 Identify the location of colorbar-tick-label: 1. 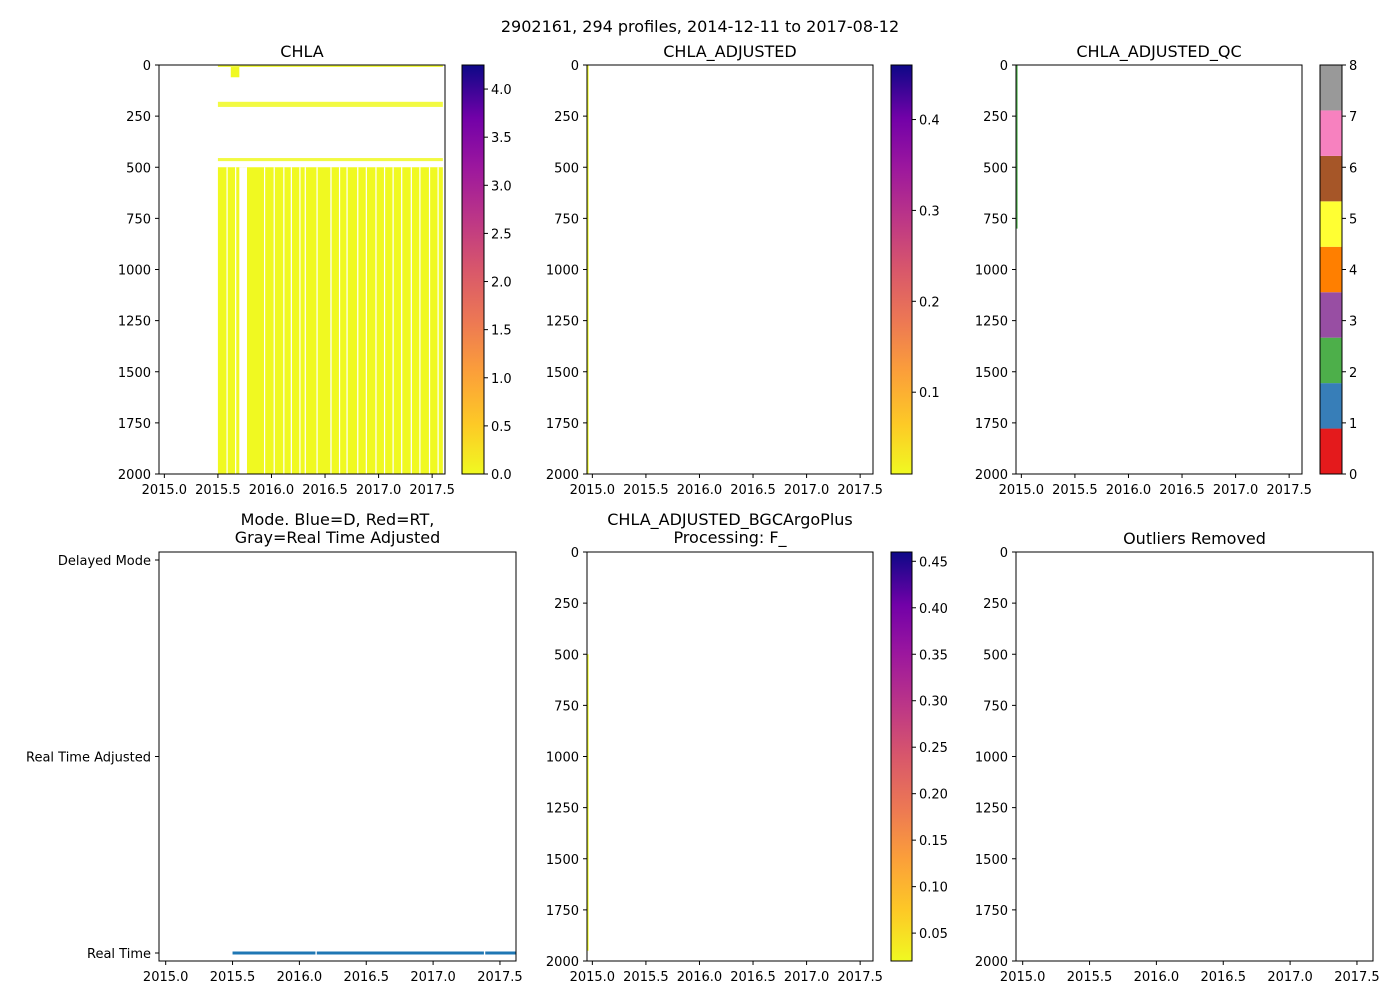
(1353, 424).